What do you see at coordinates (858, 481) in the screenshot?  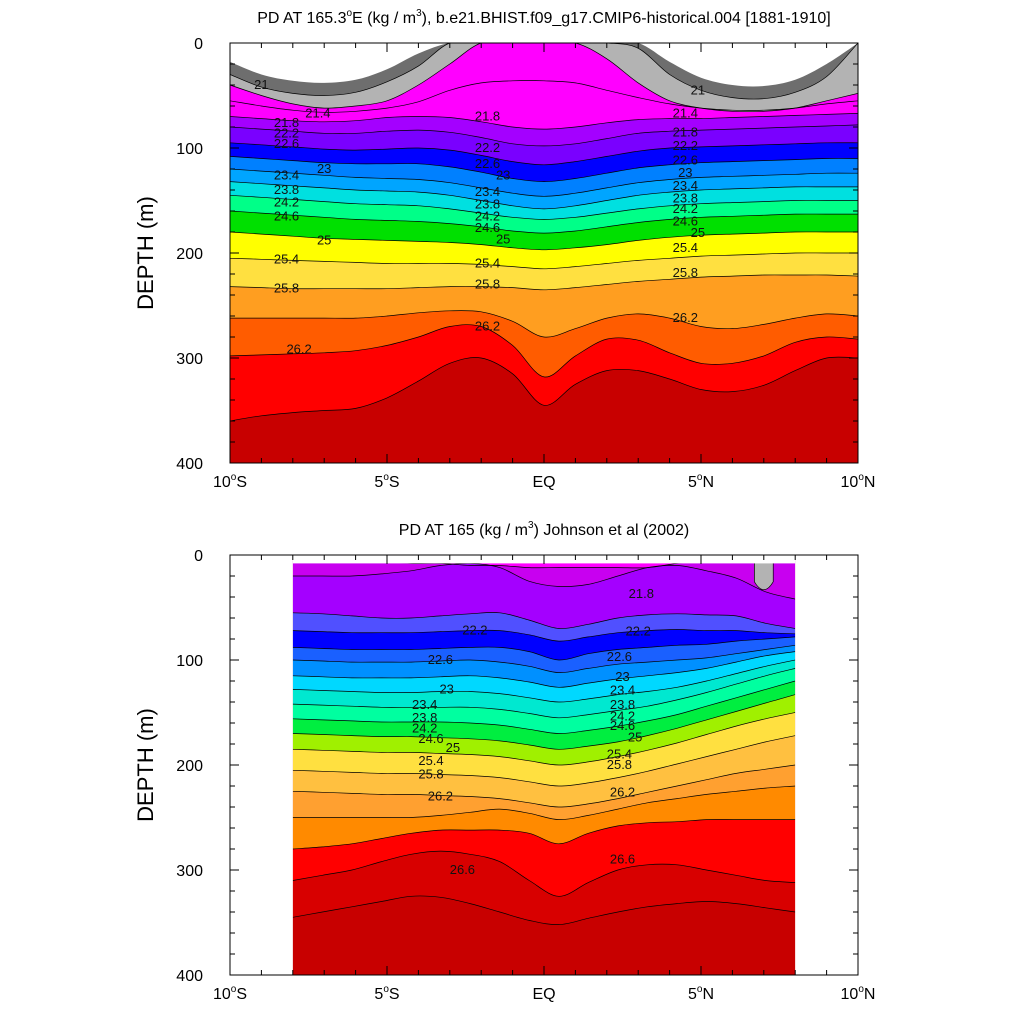 I see `x-tick-label: 10oN` at bounding box center [858, 481].